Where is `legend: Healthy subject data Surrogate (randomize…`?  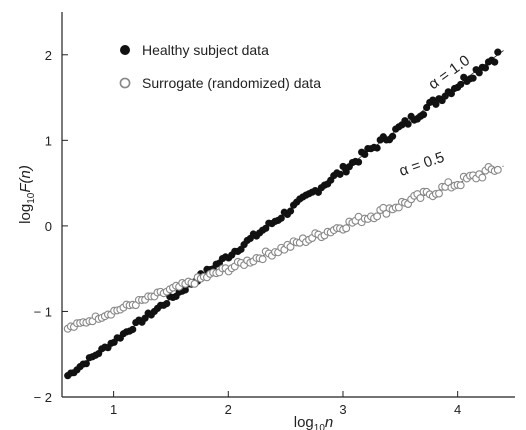
legend: Healthy subject data Surrogate (randomize… is located at coordinates (220, 66).